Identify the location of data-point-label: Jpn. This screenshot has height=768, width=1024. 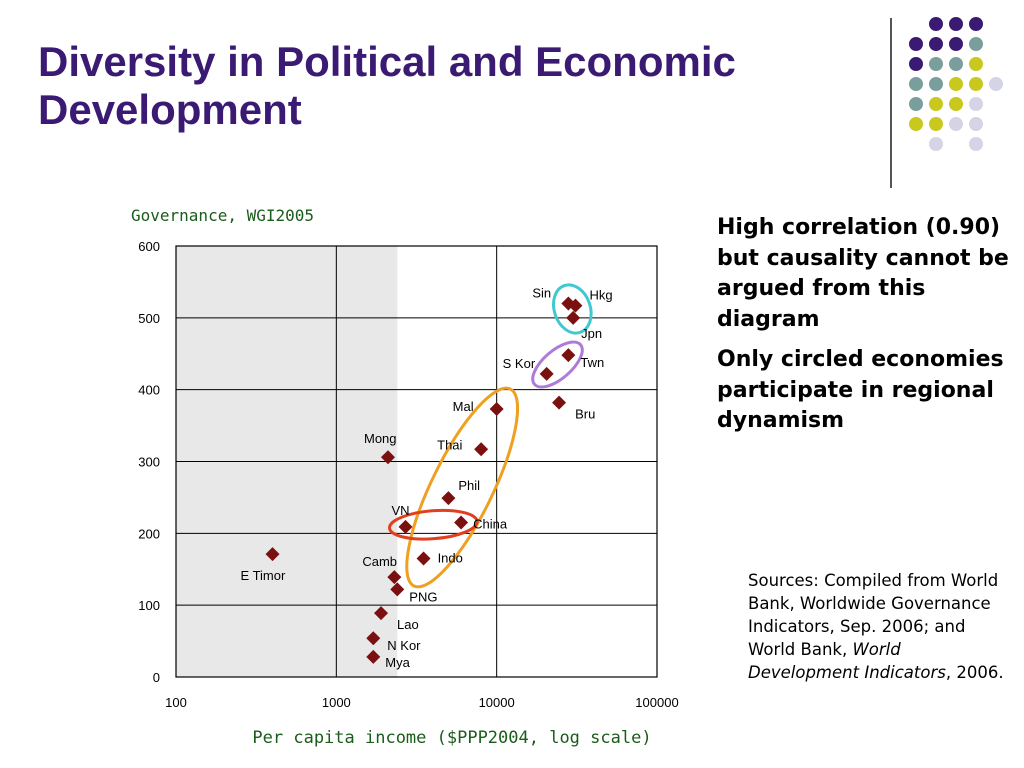
(591, 333).